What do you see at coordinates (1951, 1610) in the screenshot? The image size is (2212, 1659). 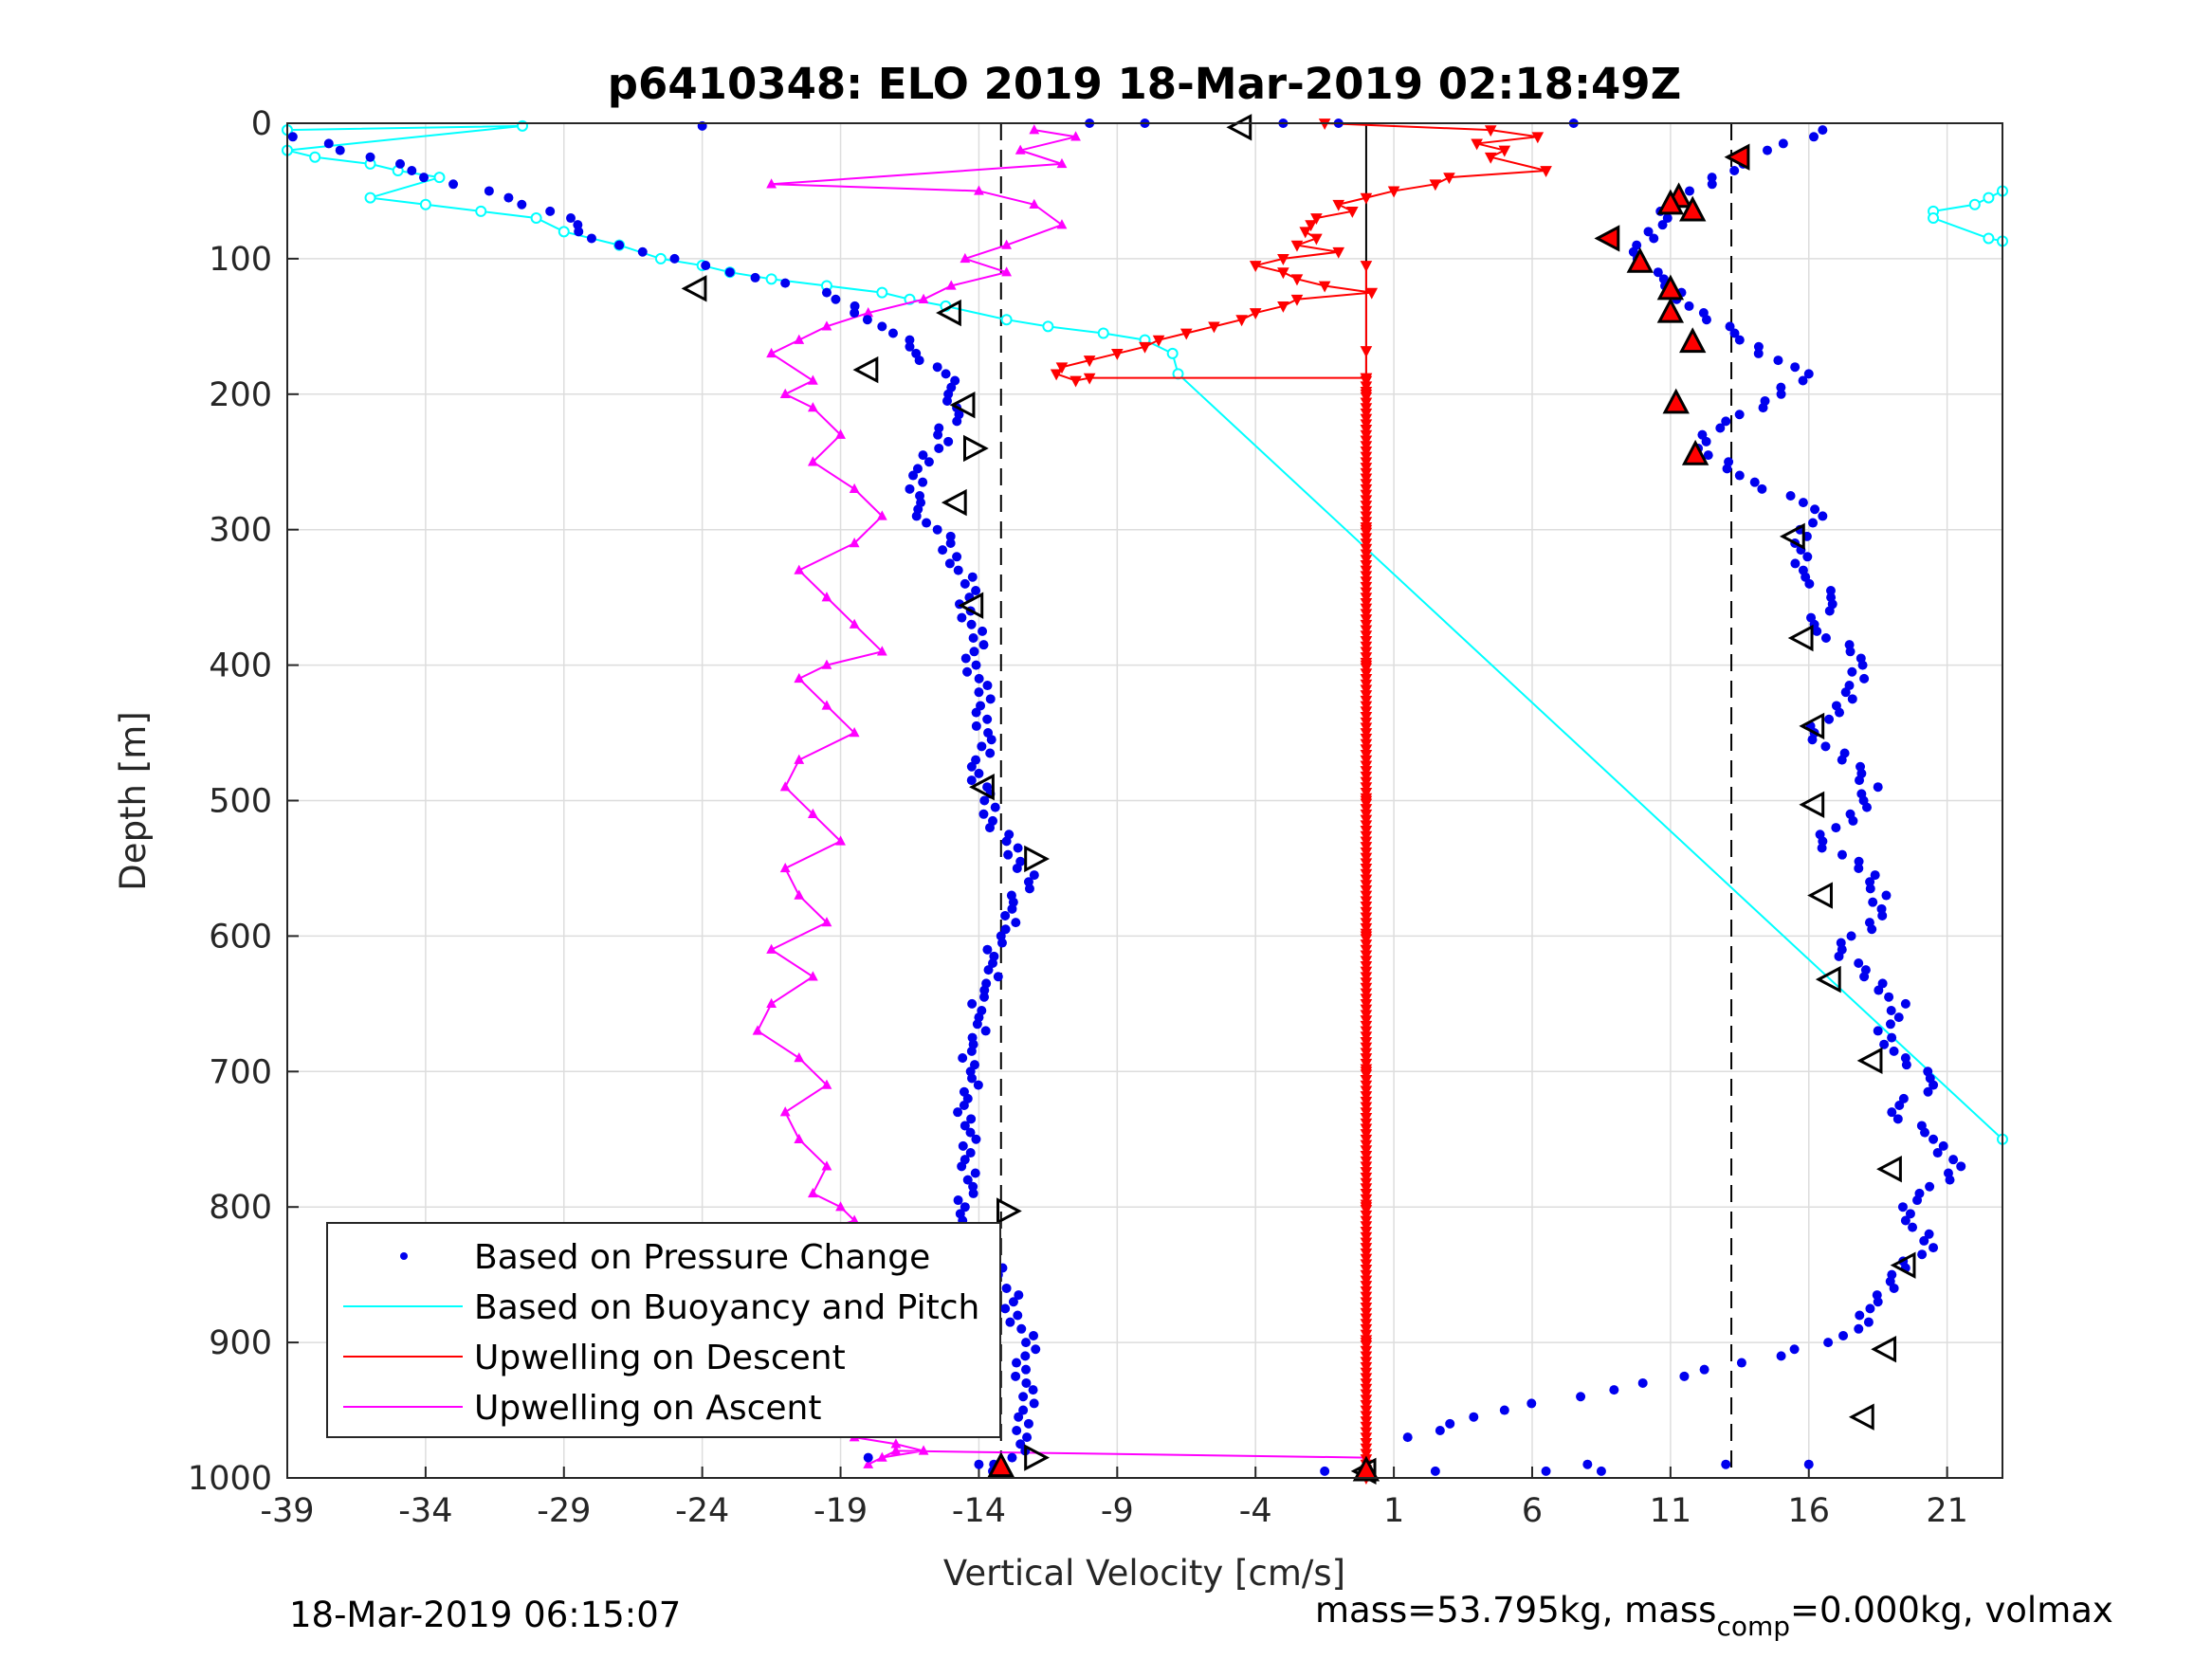 I see `footer-mass-b: =0.000kg, volmax` at bounding box center [1951, 1610].